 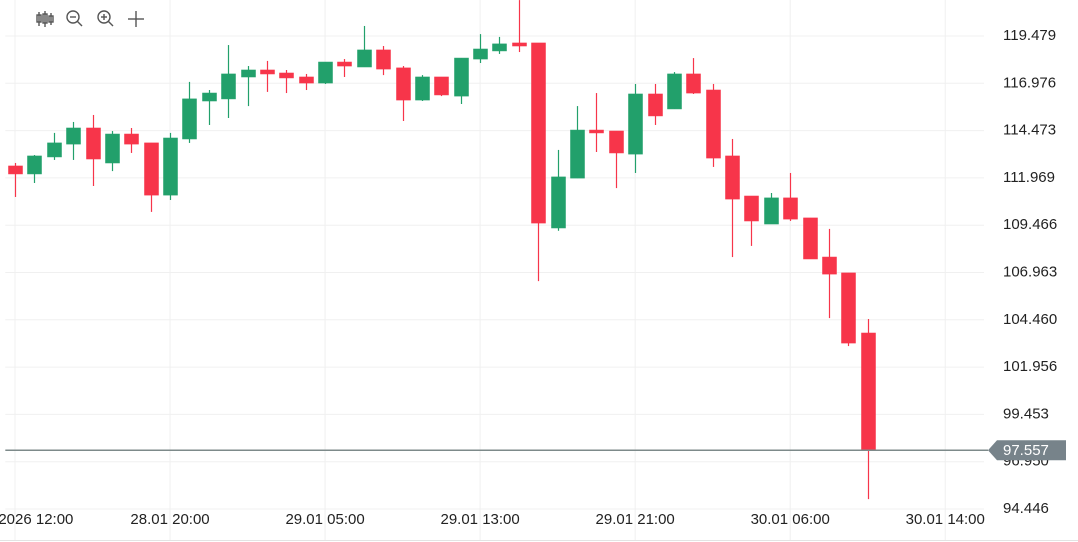 What do you see at coordinates (1029, 35) in the screenshot?
I see `y-tick-label: 119.479` at bounding box center [1029, 35].